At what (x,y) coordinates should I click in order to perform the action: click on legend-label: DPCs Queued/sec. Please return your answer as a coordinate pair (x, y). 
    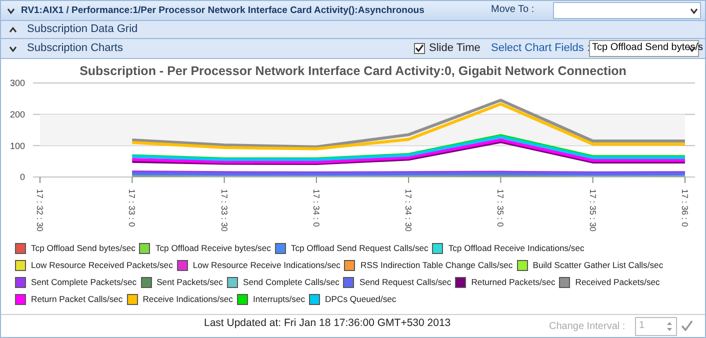
    Looking at the image, I should click on (360, 299).